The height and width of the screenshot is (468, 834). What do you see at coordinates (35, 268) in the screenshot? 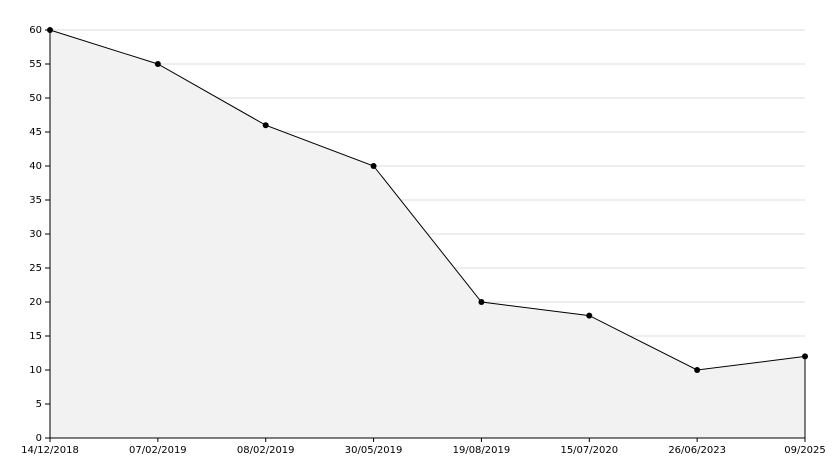
I see `y-tick-label: 25` at bounding box center [35, 268].